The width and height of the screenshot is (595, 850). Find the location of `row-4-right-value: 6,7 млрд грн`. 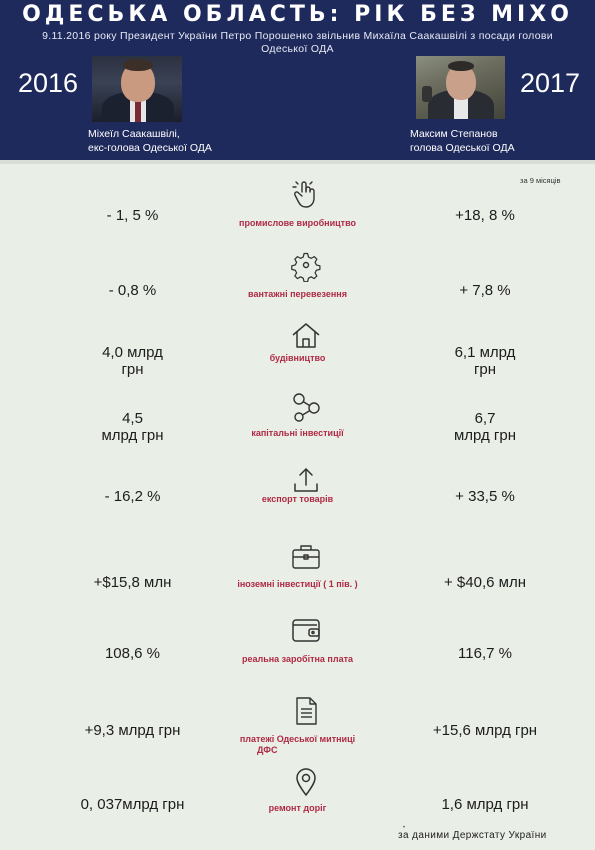

row-4-right-value: 6,7 млрд грн is located at coordinates (485, 427).